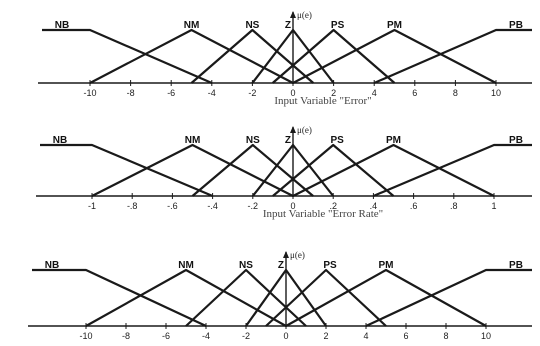 This screenshot has height=346, width=540. What do you see at coordinates (454, 206) in the screenshot?
I see `x-tick-label: .8` at bounding box center [454, 206].